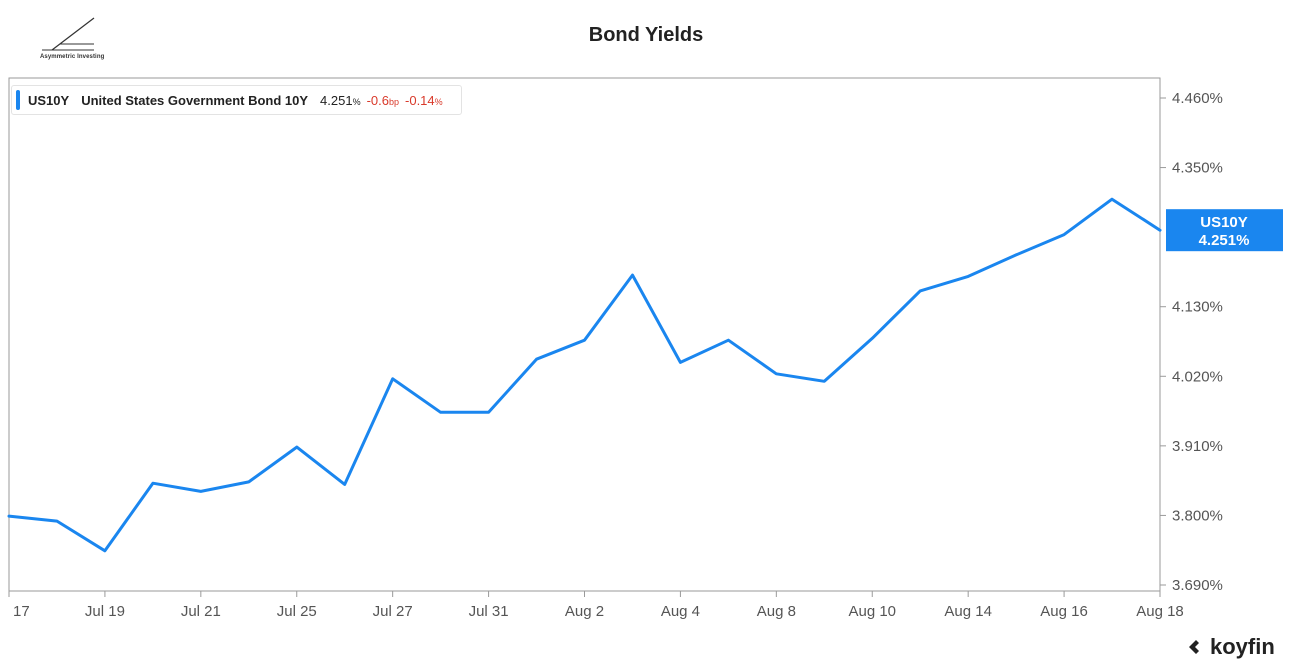  Describe the element at coordinates (393, 611) in the screenshot. I see `x-tick-label: Jul 27` at that location.